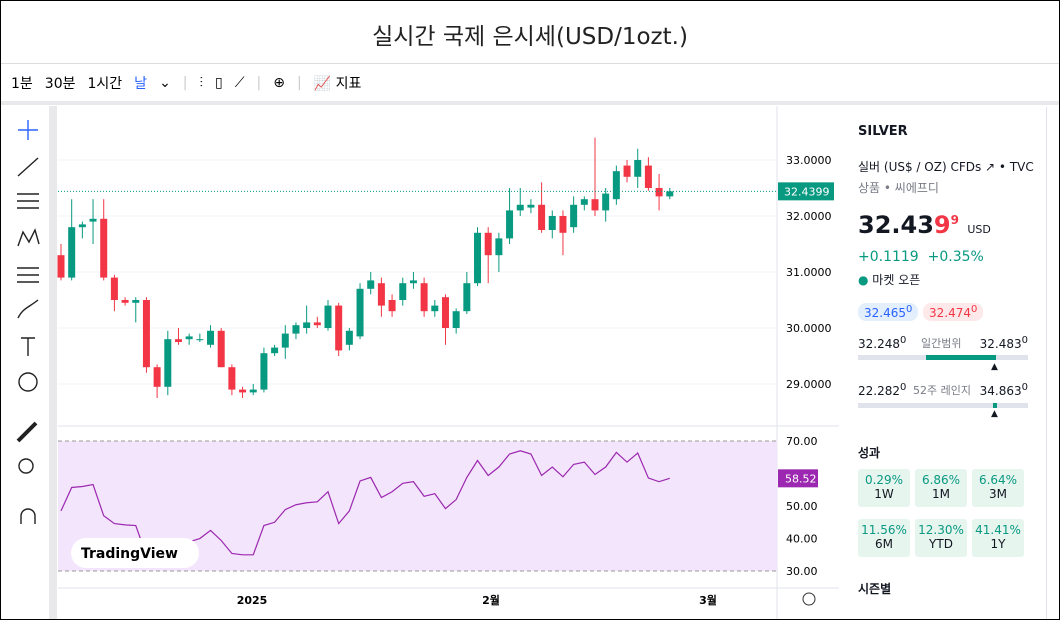 The height and width of the screenshot is (620, 1060). I want to click on drawing-toolbar, so click(25, 362).